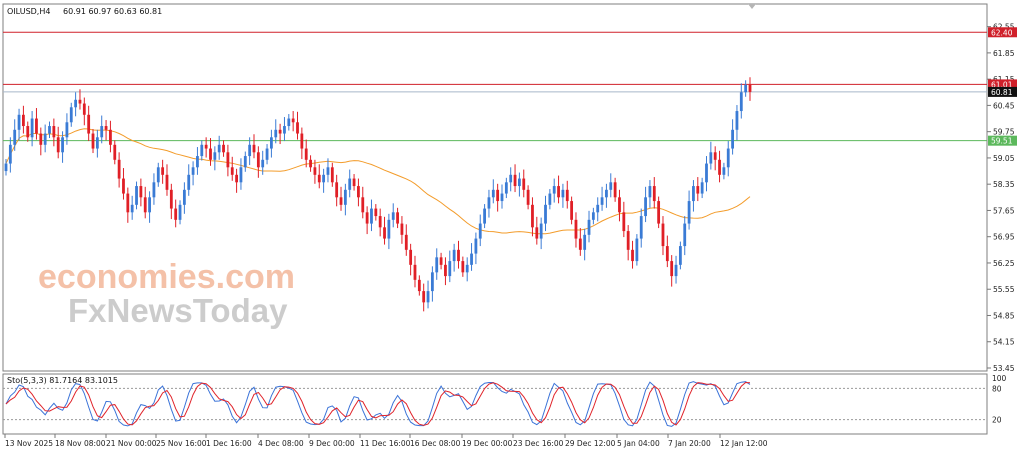 The image size is (1024, 454). What do you see at coordinates (385, 443) in the screenshot?
I see `time-tick-label: 11 Dec 16:00` at bounding box center [385, 443].